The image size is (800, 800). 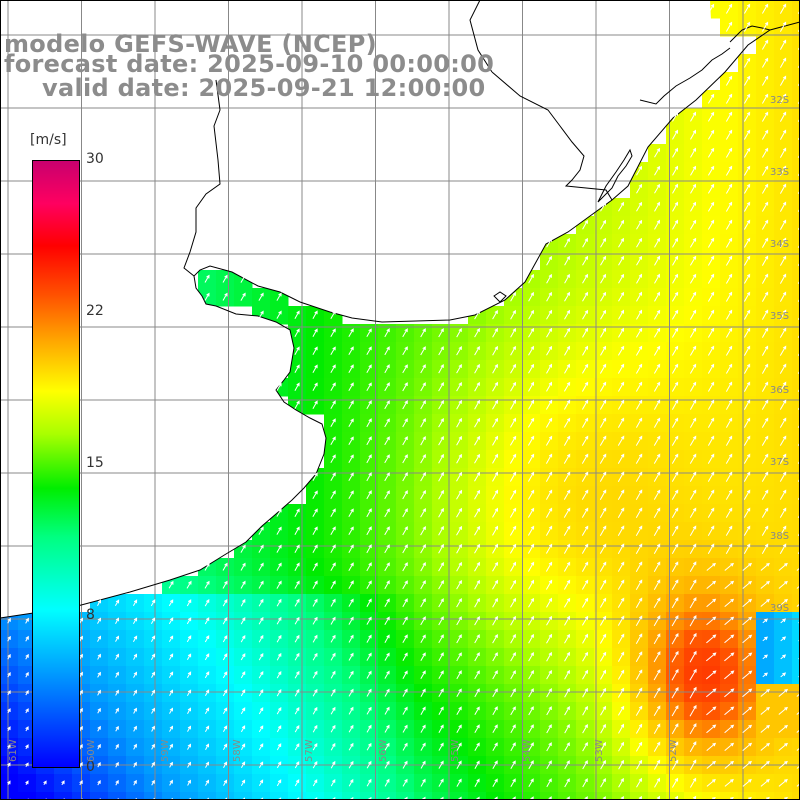 What do you see at coordinates (13, 750) in the screenshot?
I see `lon-label-61w: 61W` at bounding box center [13, 750].